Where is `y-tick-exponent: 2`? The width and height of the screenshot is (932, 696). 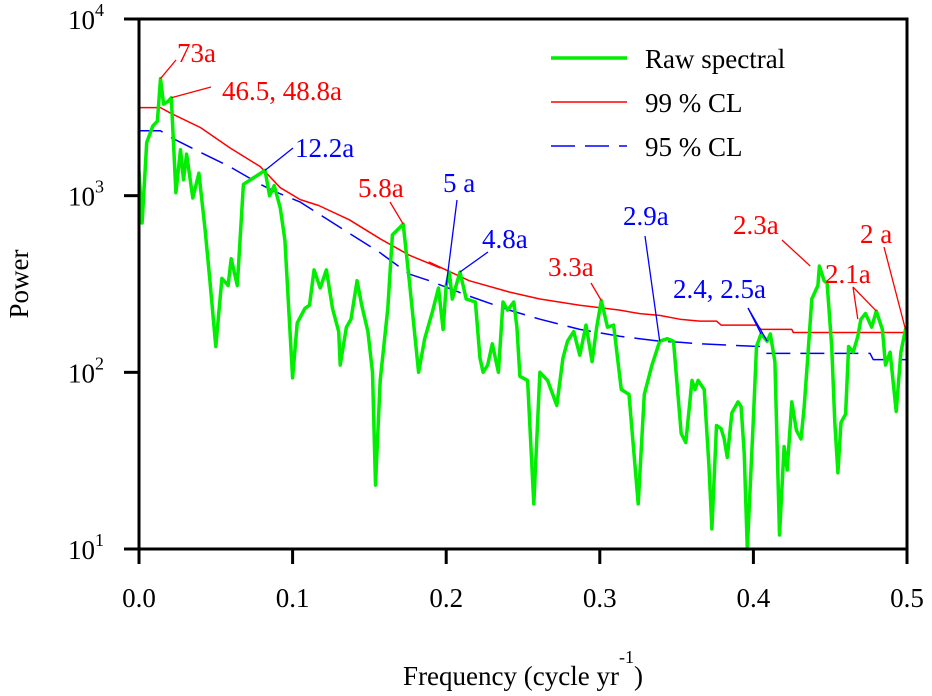
y-tick-exponent: 2 is located at coordinates (99, 363).